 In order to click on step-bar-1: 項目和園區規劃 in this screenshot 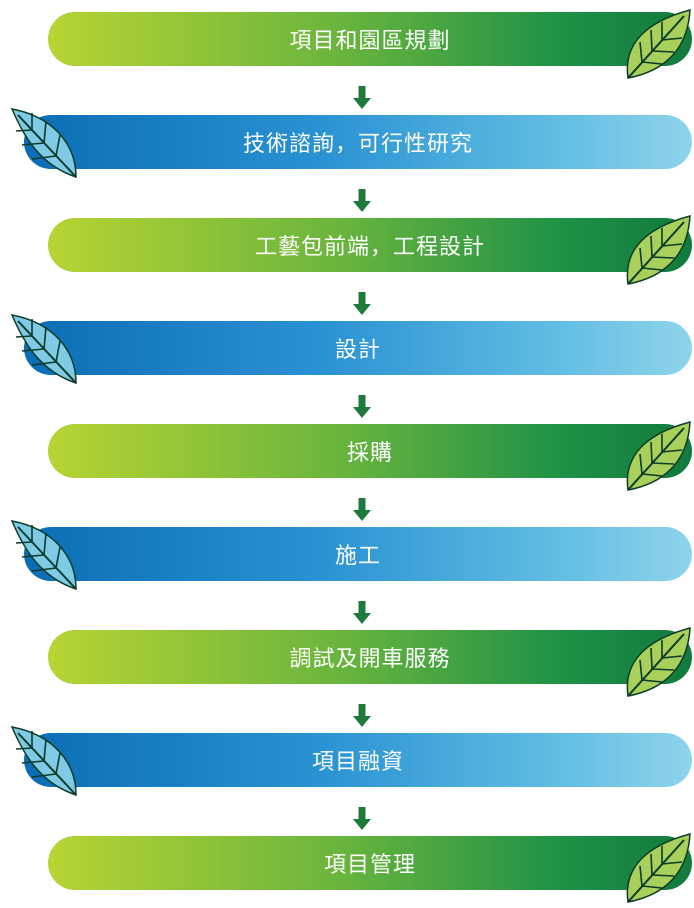, I will do `click(370, 39)`.